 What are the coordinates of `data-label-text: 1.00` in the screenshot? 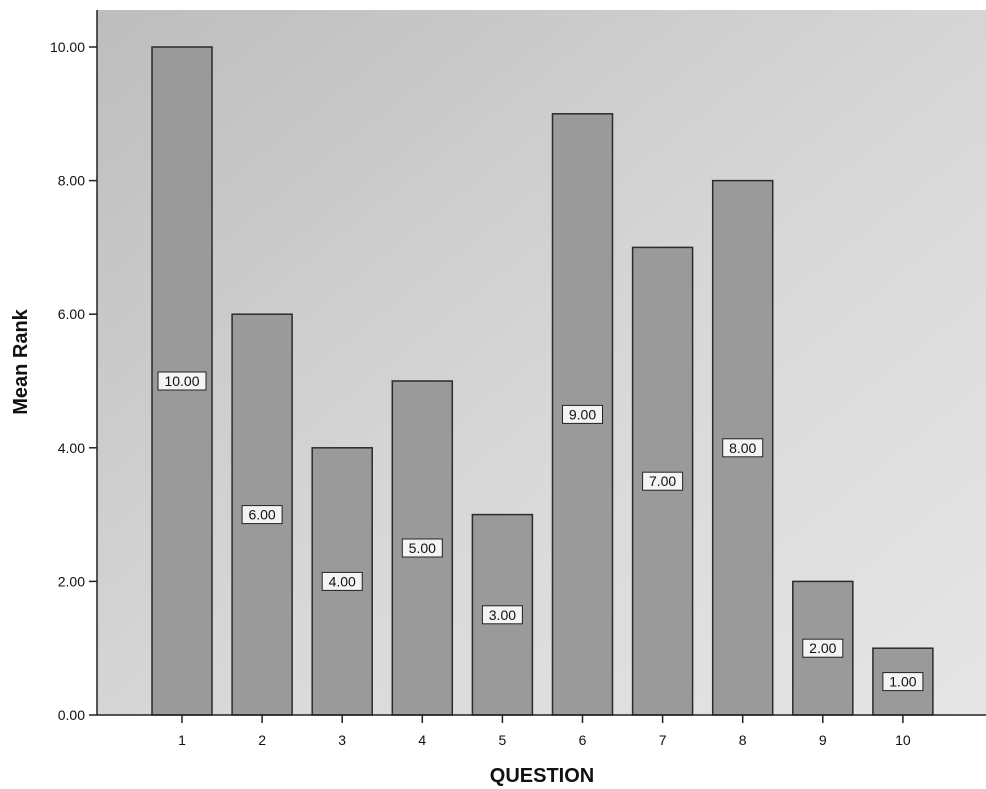 It's located at (902, 682).